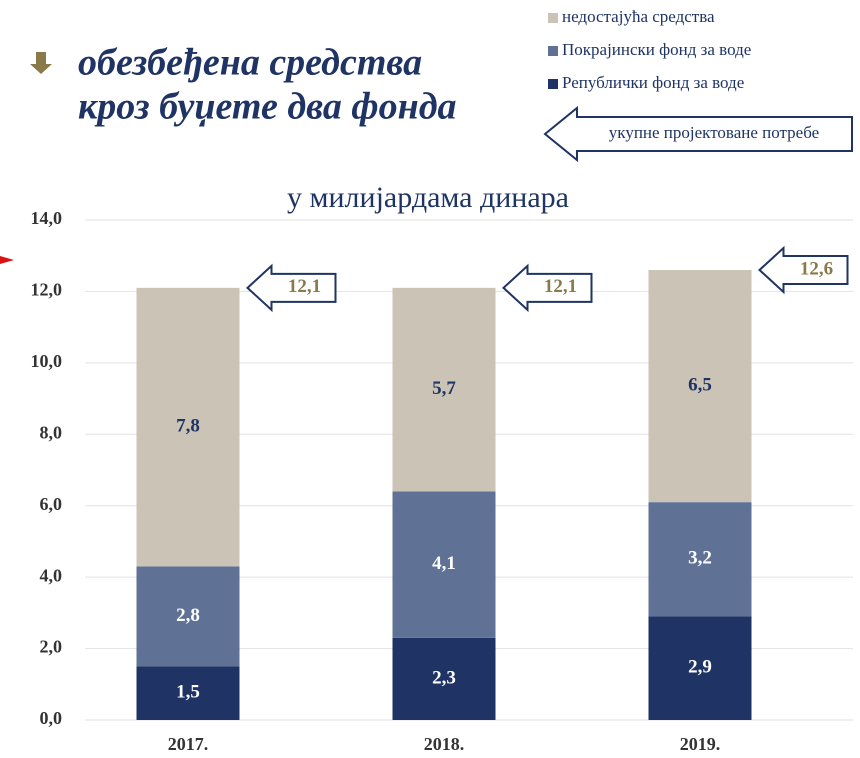 This screenshot has height=758, width=860. Describe the element at coordinates (51, 718) in the screenshot. I see `y-tick-label: 0,0` at that location.